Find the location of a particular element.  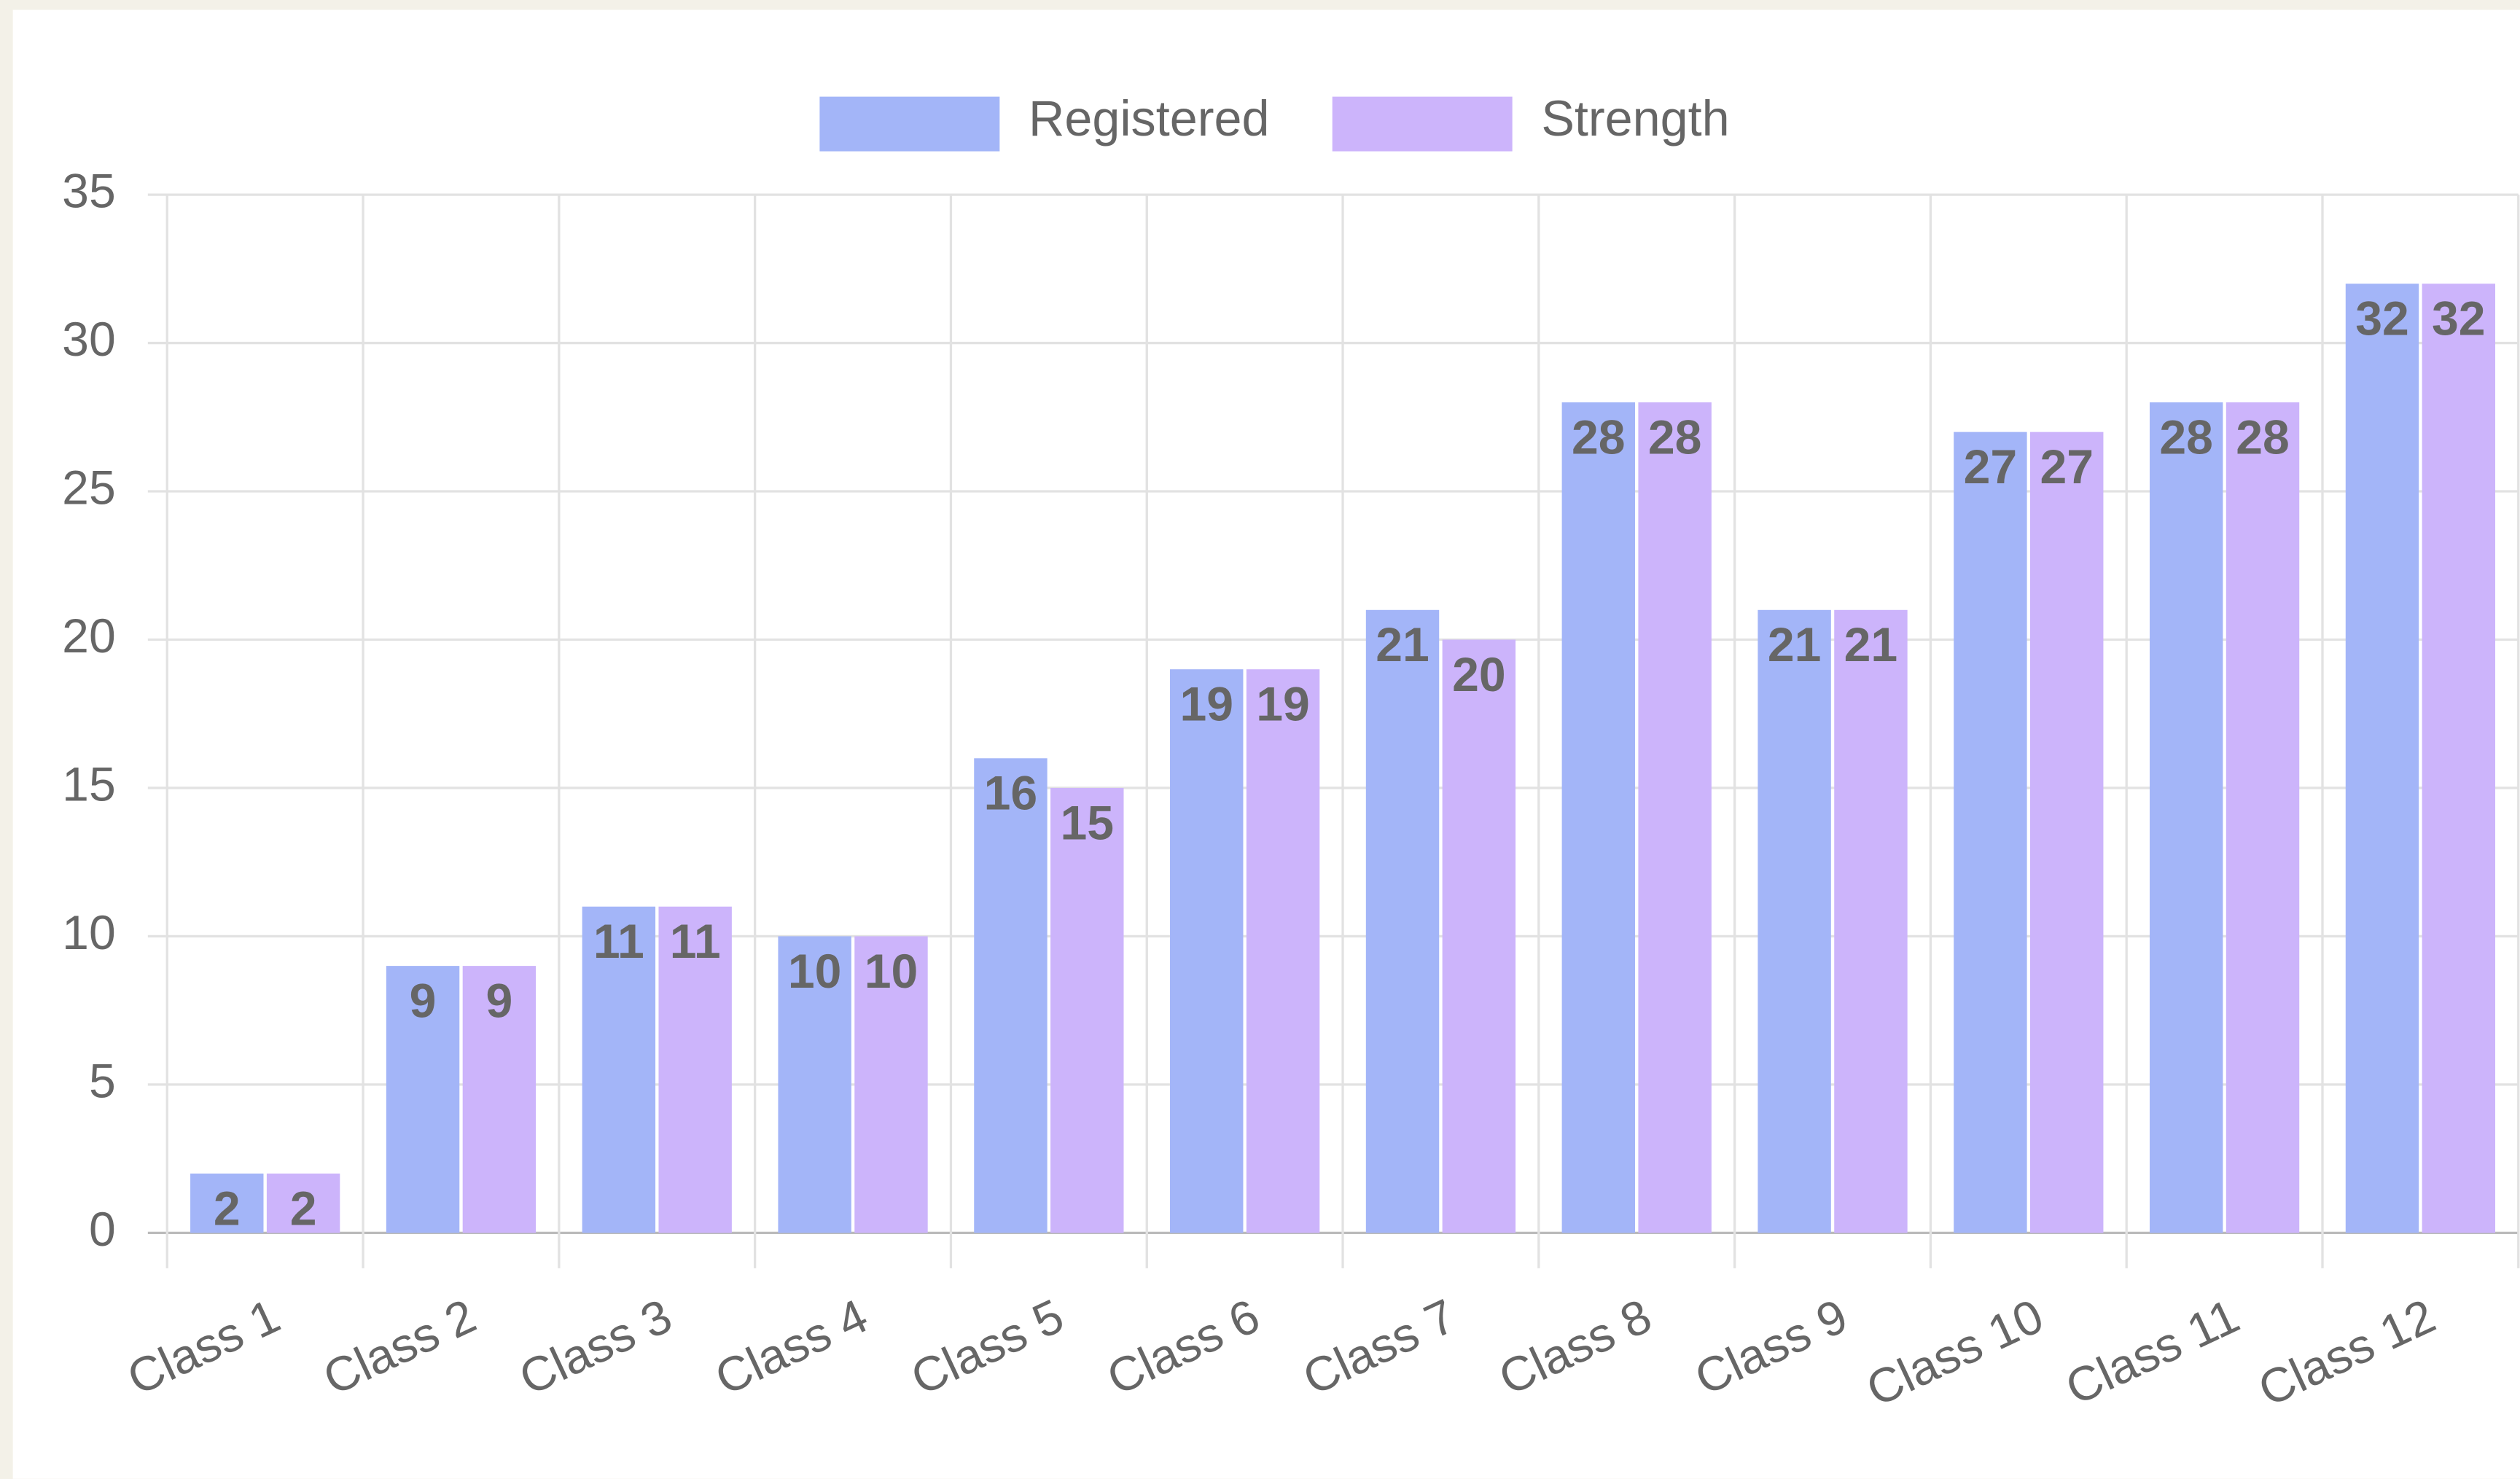

y-tick-label: 35 is located at coordinates (89, 192).